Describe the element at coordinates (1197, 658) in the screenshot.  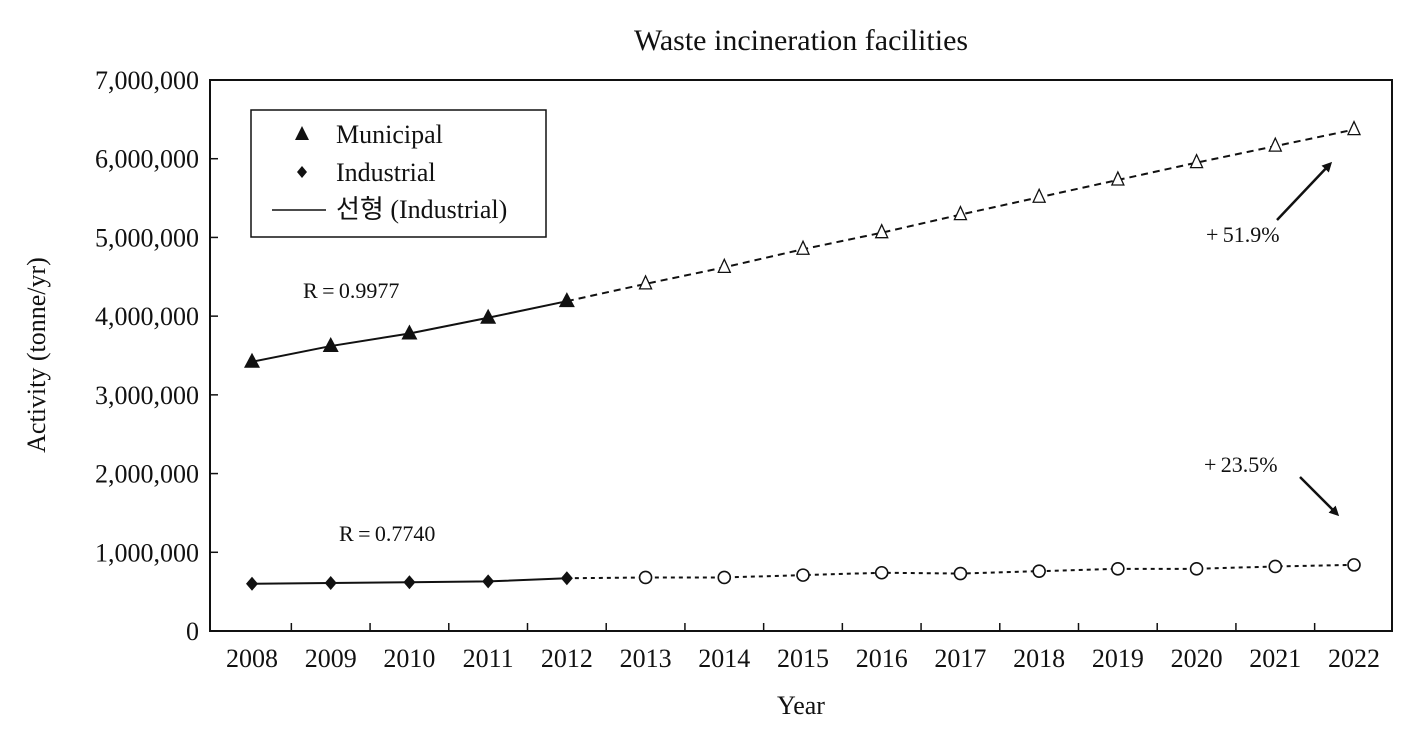
I see `x-tick-label: 2020` at that location.